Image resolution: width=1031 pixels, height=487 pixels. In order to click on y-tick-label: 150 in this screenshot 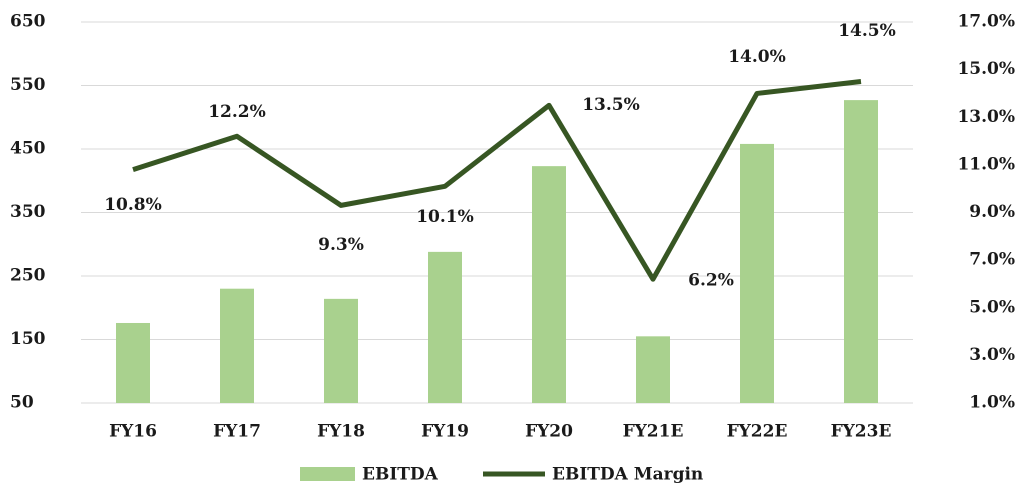, I will do `click(28, 339)`.